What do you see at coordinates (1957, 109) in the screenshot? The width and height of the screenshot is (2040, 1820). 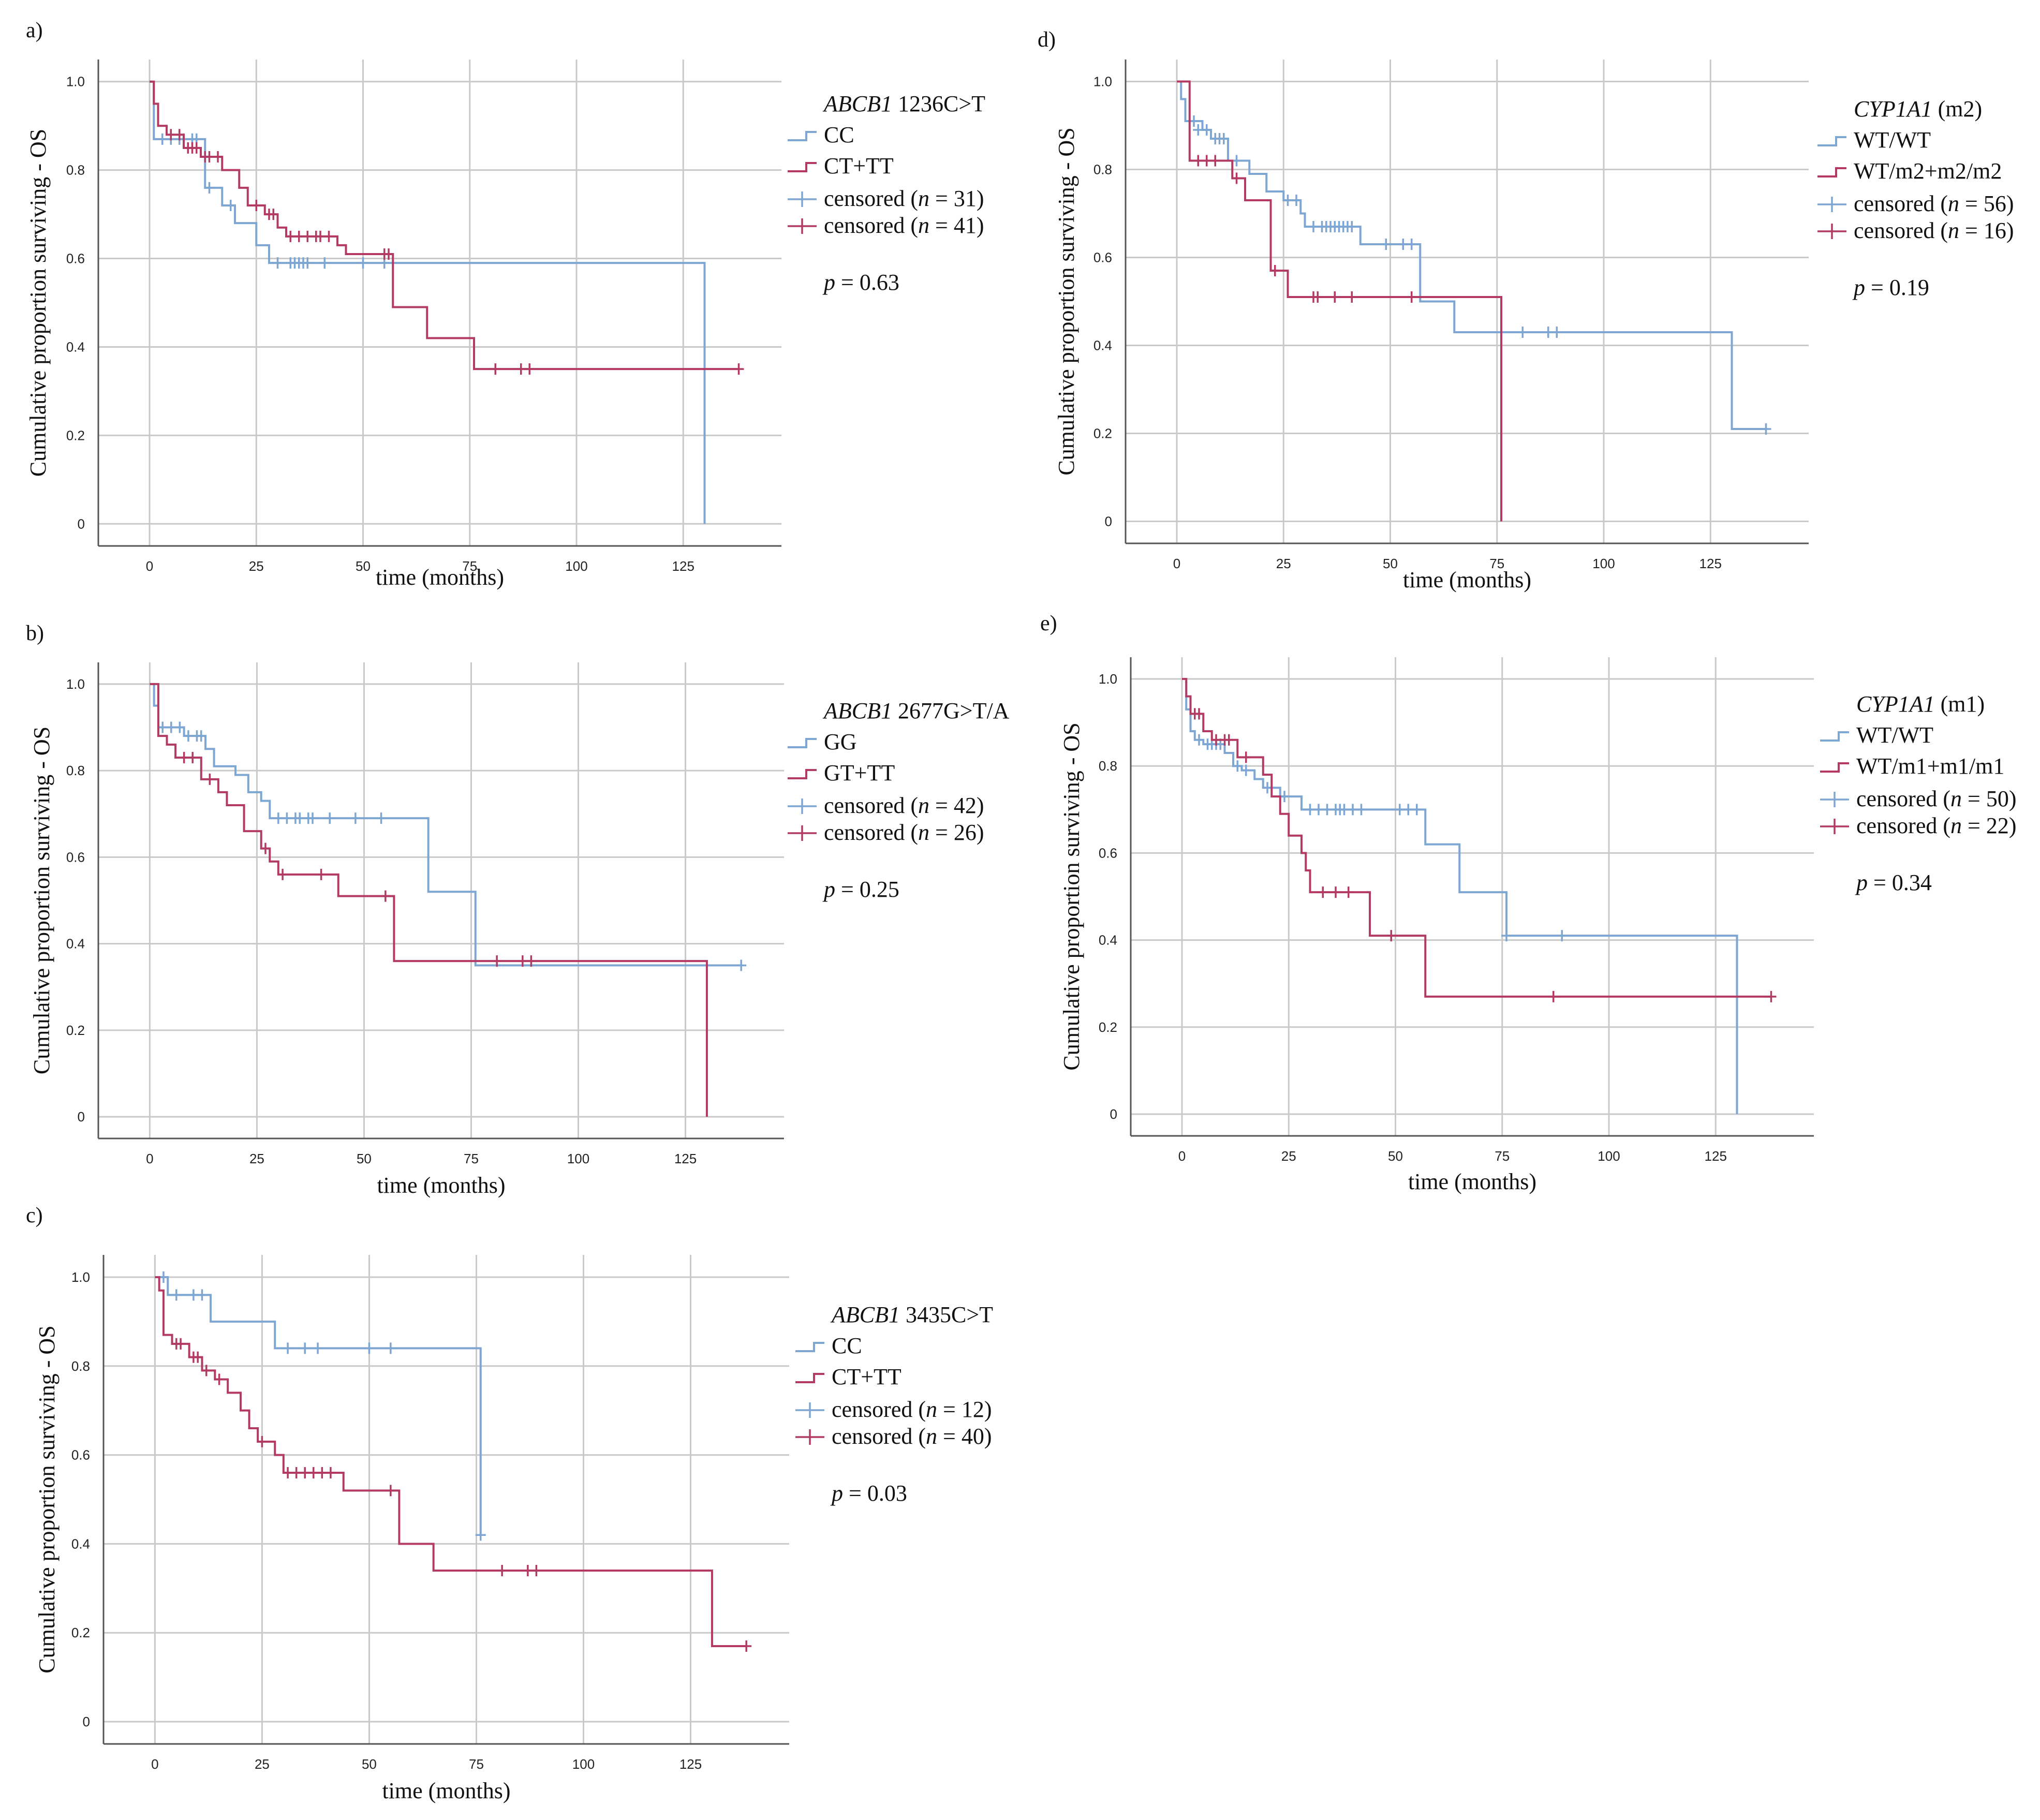 I see `legend-variant: (m2)` at bounding box center [1957, 109].